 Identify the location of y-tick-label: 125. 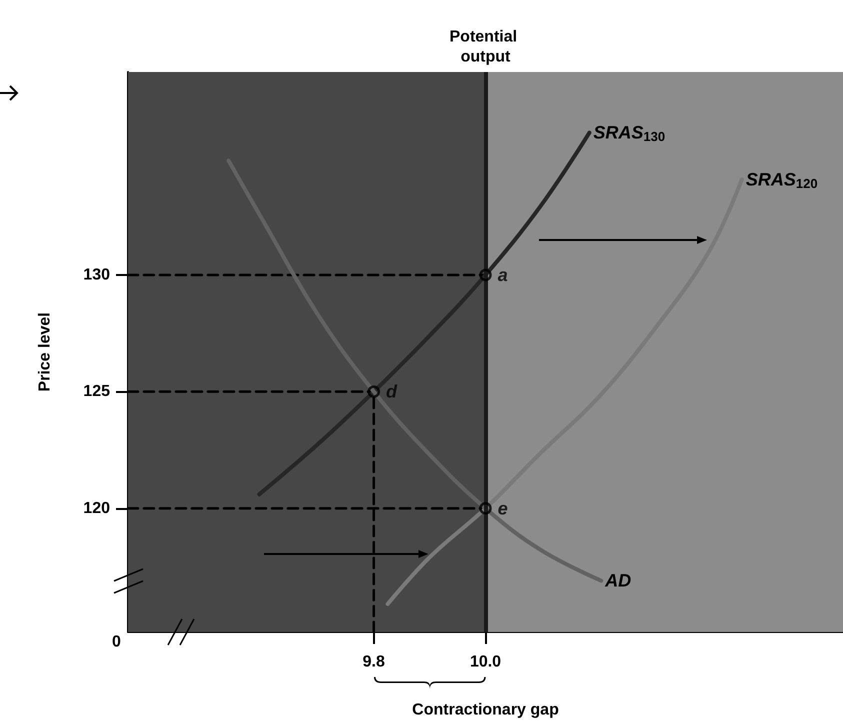
(96, 391).